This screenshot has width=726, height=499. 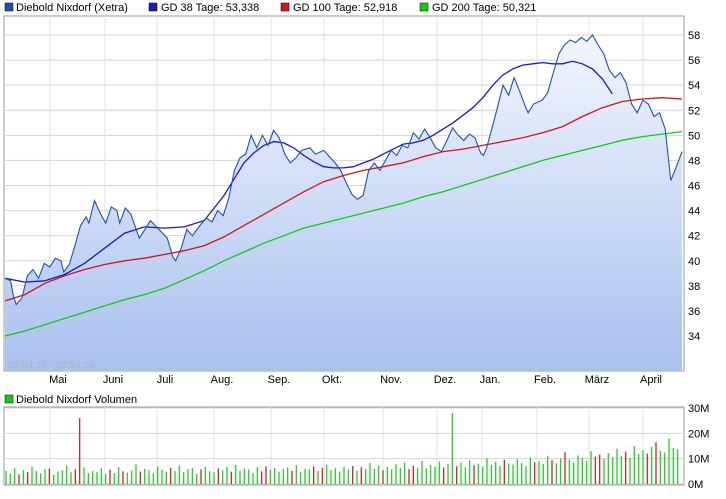 What do you see at coordinates (76, 400) in the screenshot?
I see `volume-legend-label: Diebold Nixdorf Volumen` at bounding box center [76, 400].